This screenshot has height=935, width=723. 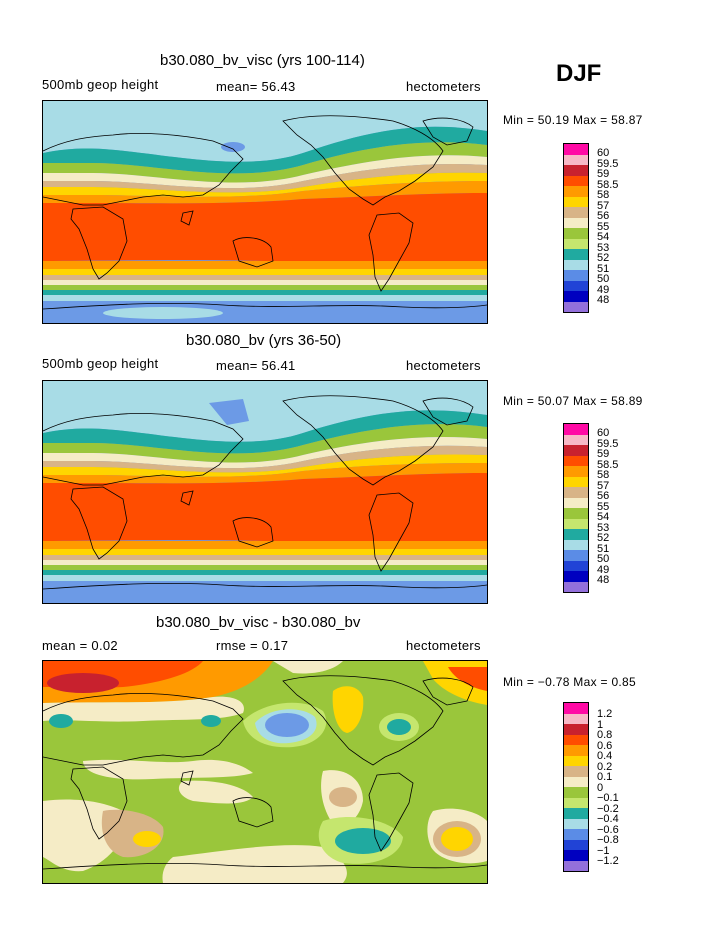 I want to click on panel2-cbar-label: 59.5, so click(x=608, y=443).